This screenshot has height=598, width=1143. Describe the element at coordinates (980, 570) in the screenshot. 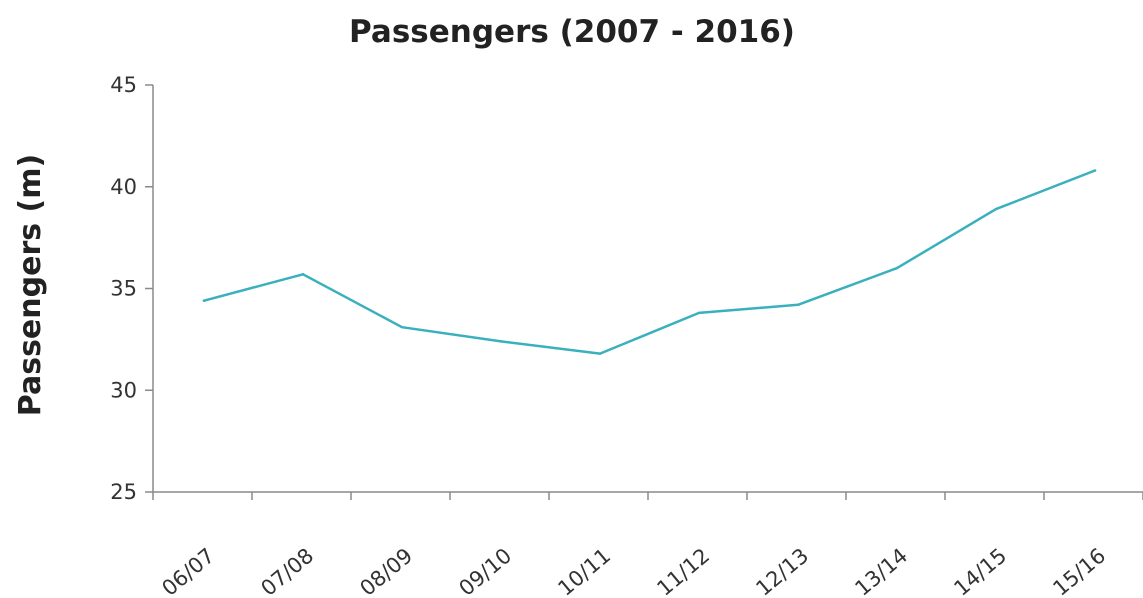

I see `x-tick-label: 14/15` at that location.